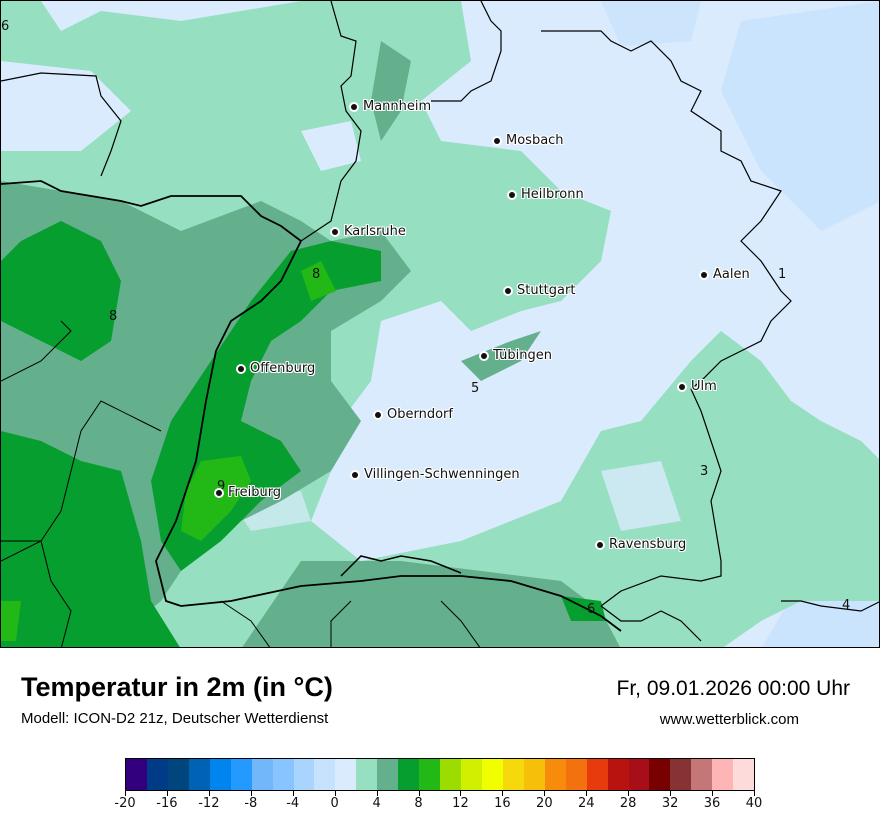  What do you see at coordinates (369, 231) in the screenshot?
I see `city-karlsruhe: Karlsruhe` at bounding box center [369, 231].